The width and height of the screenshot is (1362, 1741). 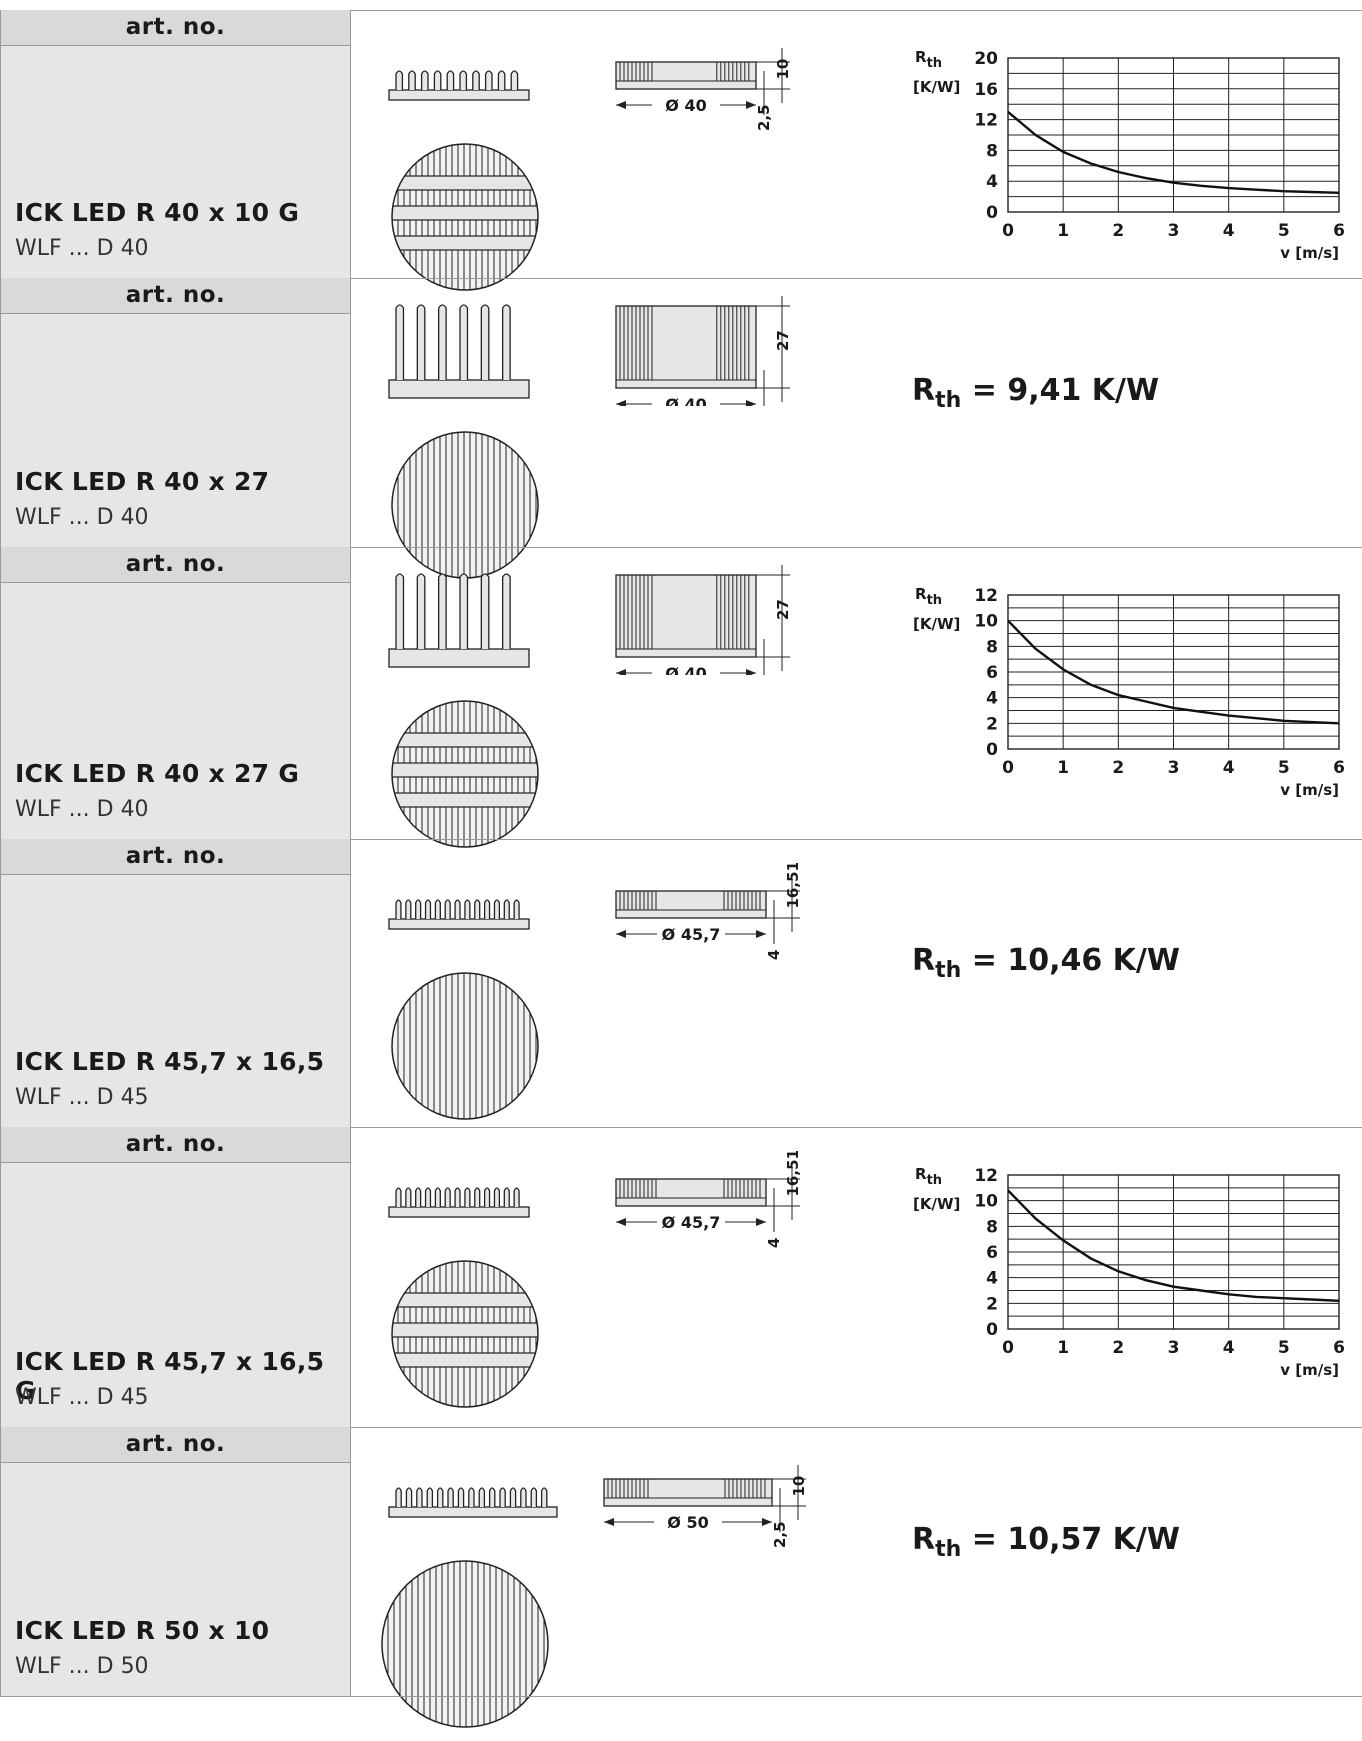 I want to click on heatsink-section-view: 275Ø 40, so click(x=703, y=361).